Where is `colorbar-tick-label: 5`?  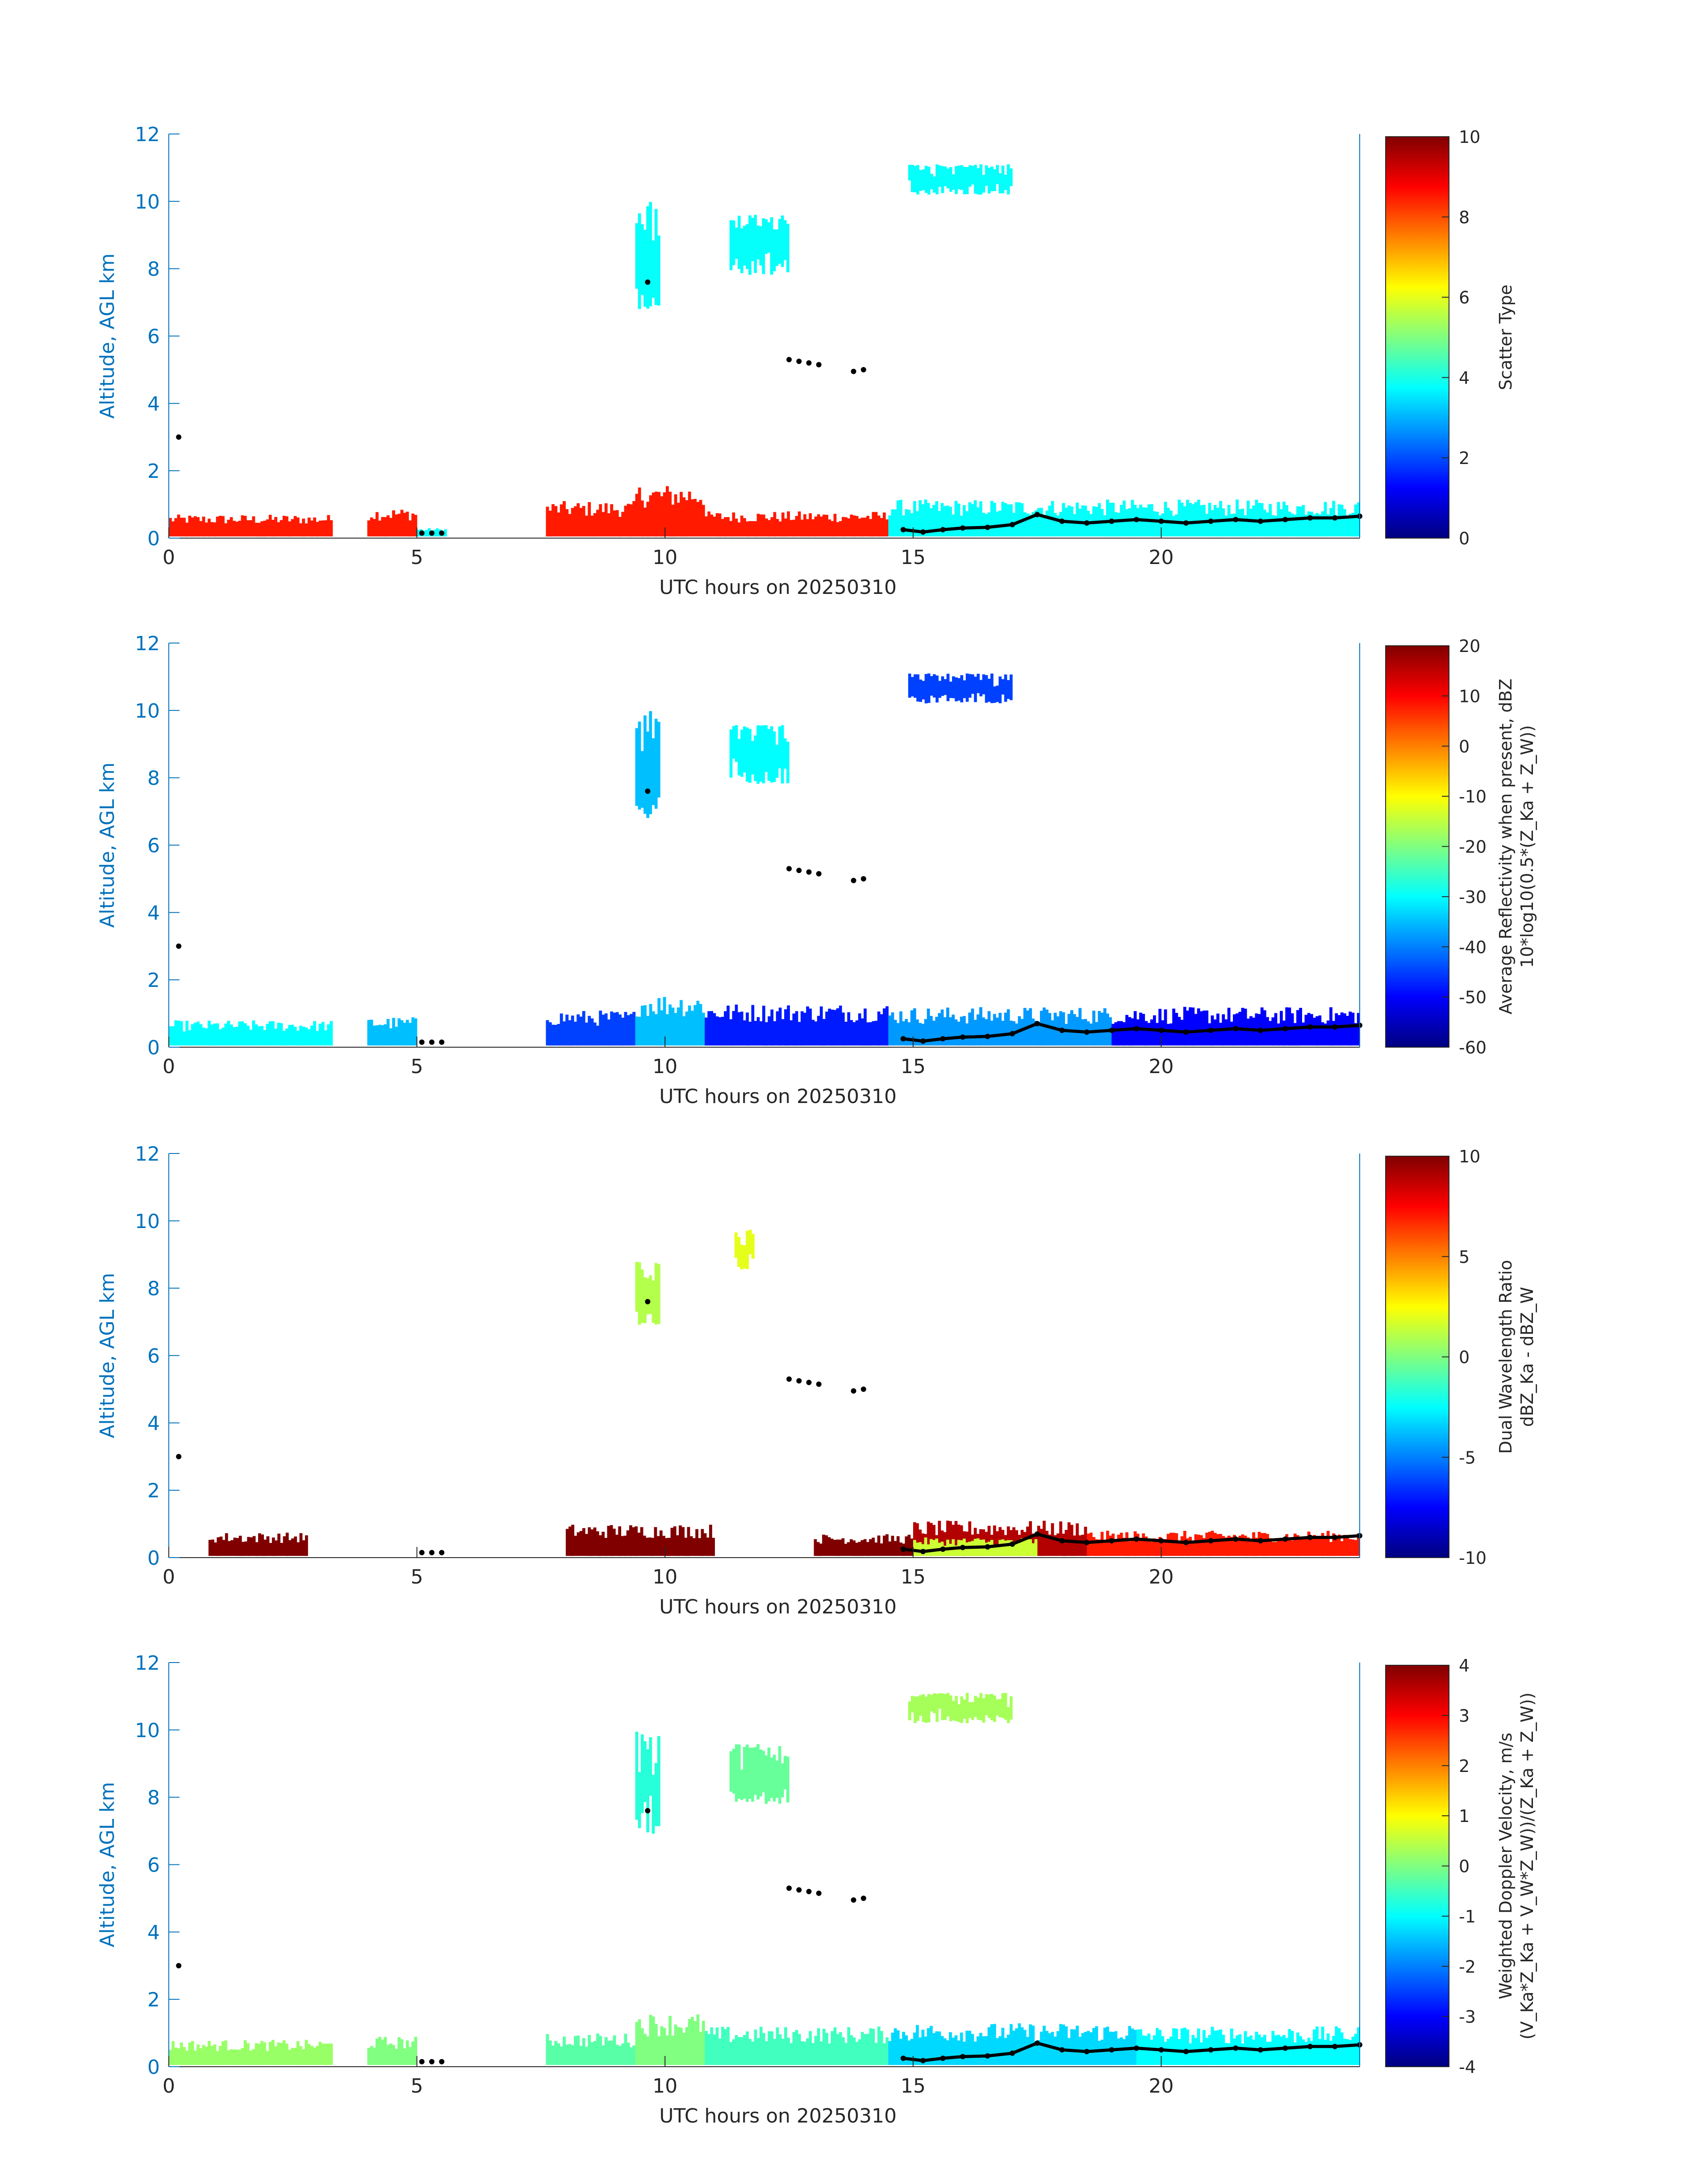
colorbar-tick-label: 5 is located at coordinates (1464, 1257).